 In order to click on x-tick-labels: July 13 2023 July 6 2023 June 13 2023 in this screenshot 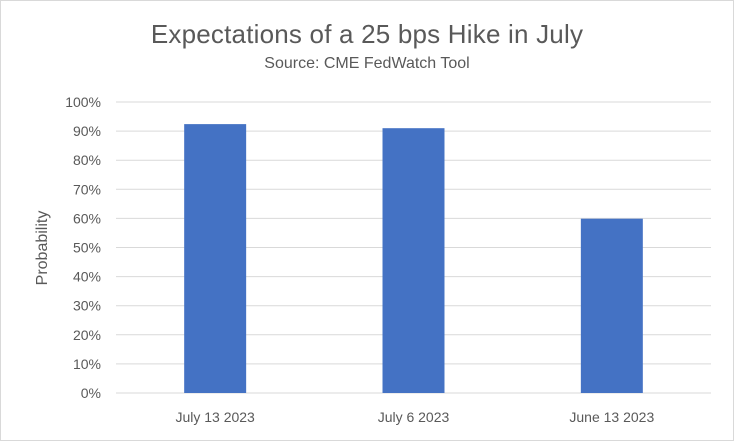, I will do `click(414, 417)`.